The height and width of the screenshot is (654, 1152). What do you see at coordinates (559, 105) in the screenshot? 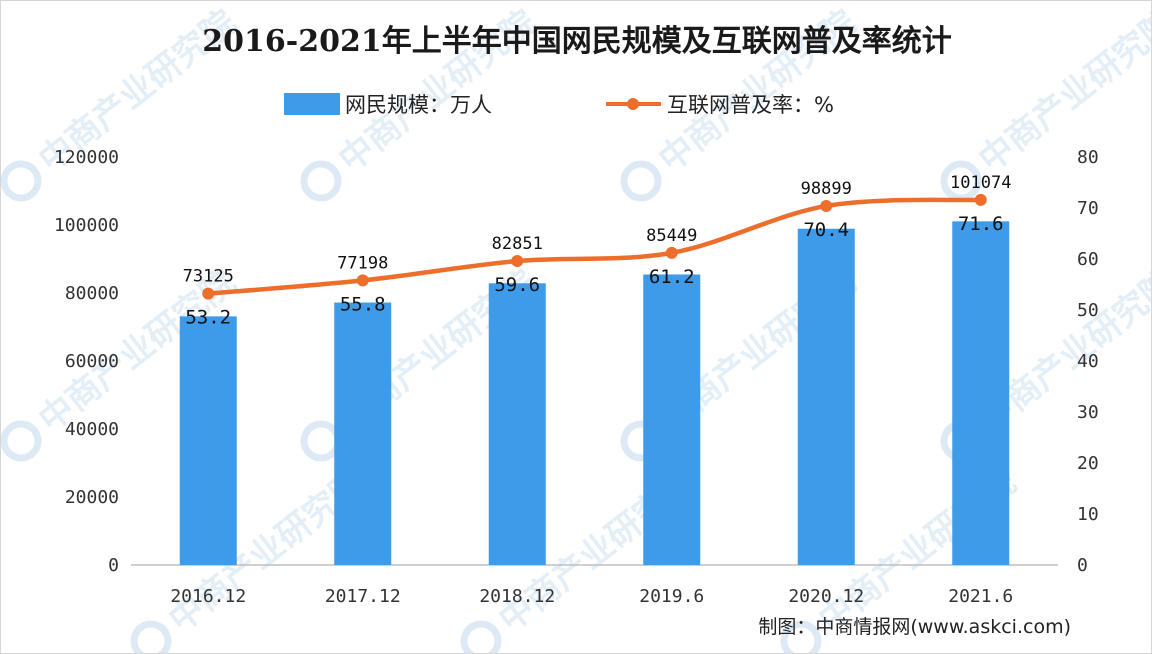
I see `legend: 网民规模：万人 互联网普及率：%` at bounding box center [559, 105].